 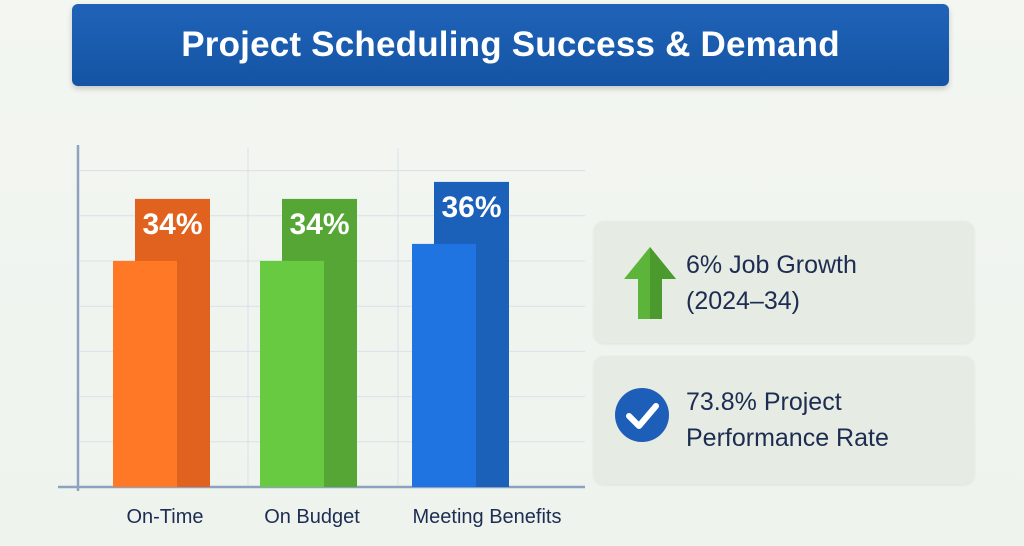 What do you see at coordinates (650, 283) in the screenshot?
I see `up-arrow-icon` at bounding box center [650, 283].